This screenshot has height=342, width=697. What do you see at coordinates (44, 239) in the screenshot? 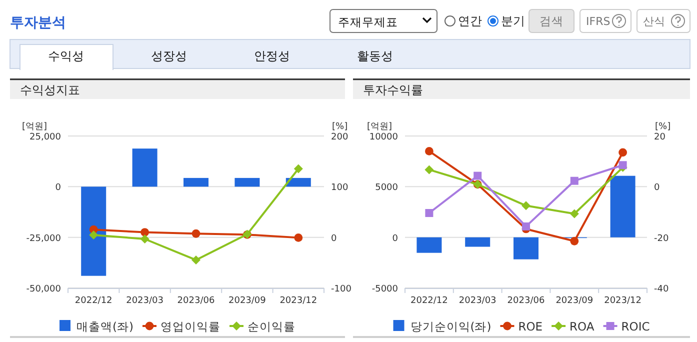
I see `y-tick-label: -25,000` at bounding box center [44, 239].